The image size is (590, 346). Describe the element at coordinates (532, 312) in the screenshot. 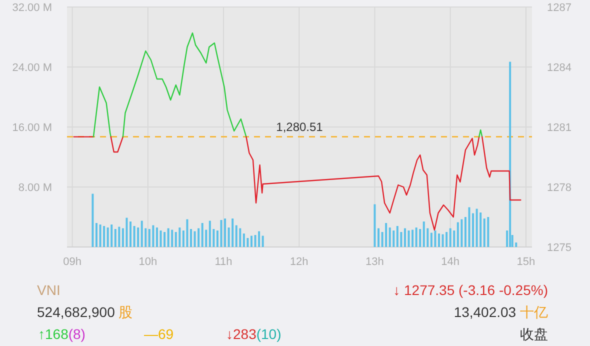

I see `text: 十亿` at that location.